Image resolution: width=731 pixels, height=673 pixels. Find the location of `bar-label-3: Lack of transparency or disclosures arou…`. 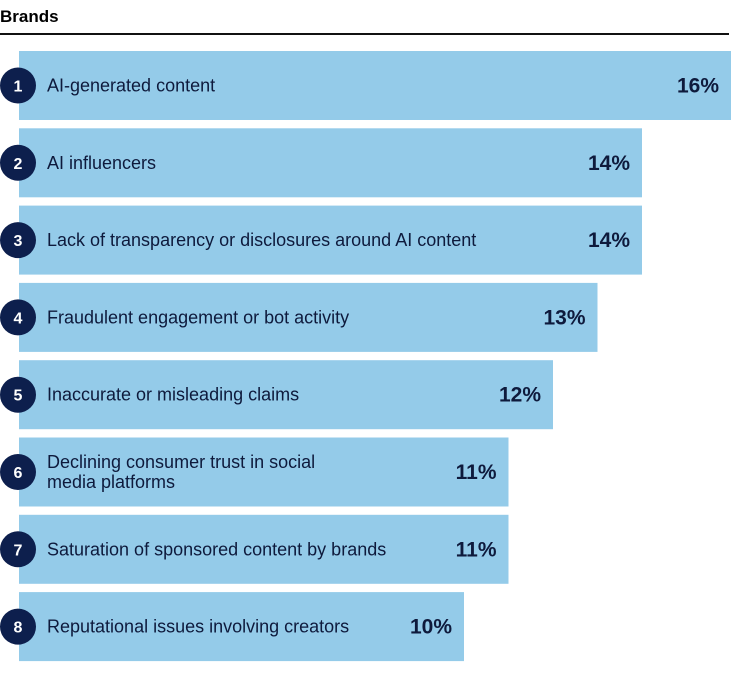

bar-label-3: Lack of transparency or disclosures arou… is located at coordinates (261, 240).